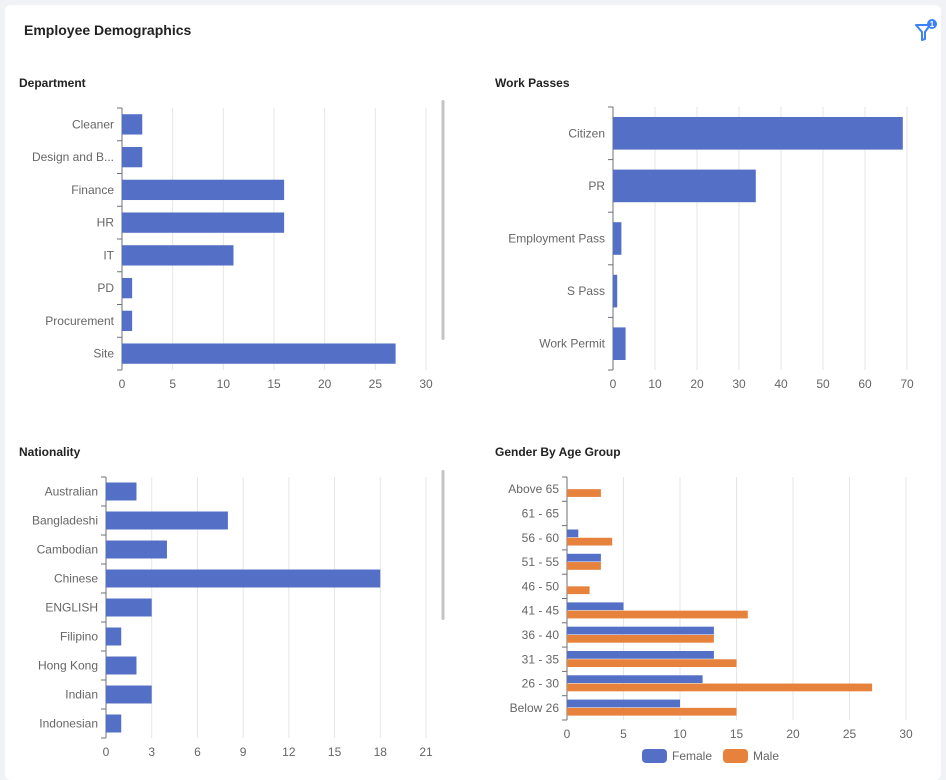 The width and height of the screenshot is (946, 780). I want to click on nationality-category-label: Indian, so click(81, 695).